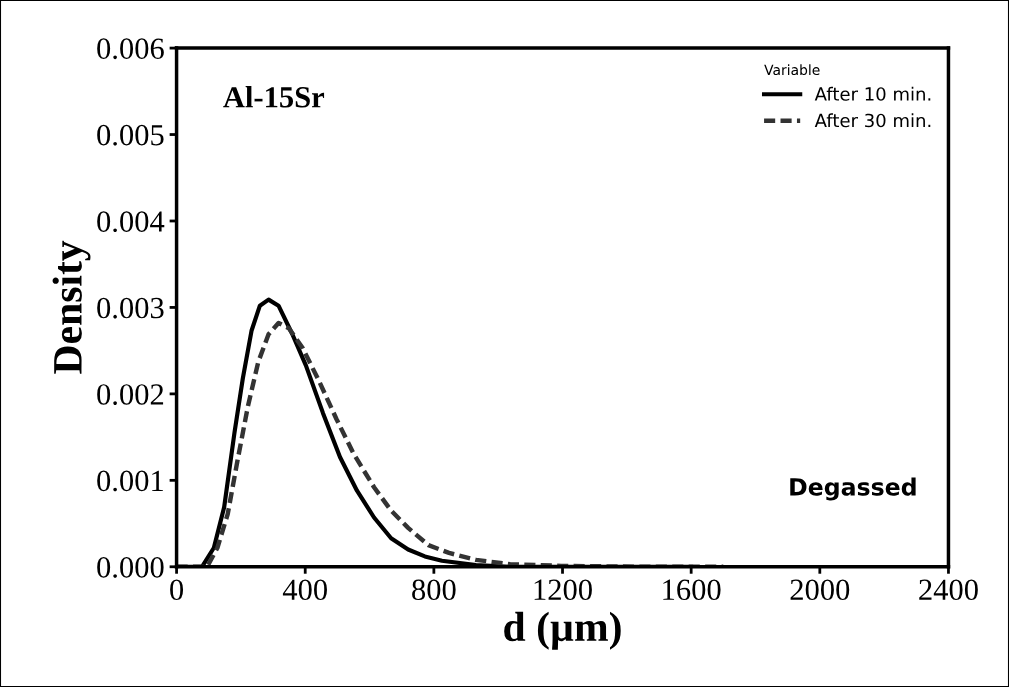 The image size is (1009, 687). What do you see at coordinates (130, 49) in the screenshot?
I see `y-tick-label: 0.006` at bounding box center [130, 49].